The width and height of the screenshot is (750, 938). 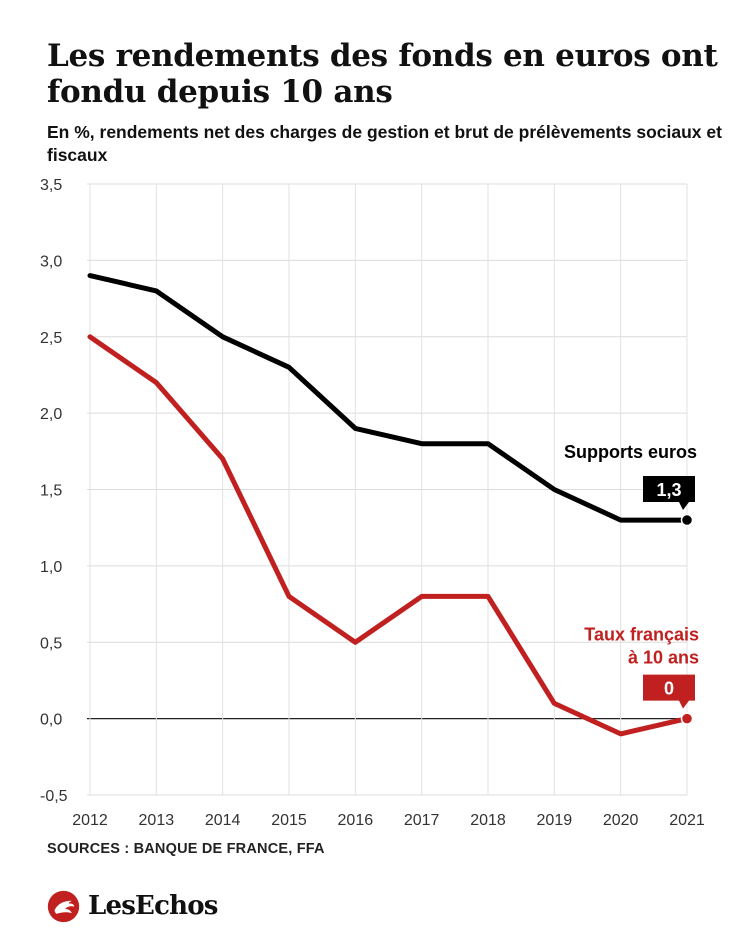 I want to click on y-tick-label: 3,5, so click(x=51, y=185).